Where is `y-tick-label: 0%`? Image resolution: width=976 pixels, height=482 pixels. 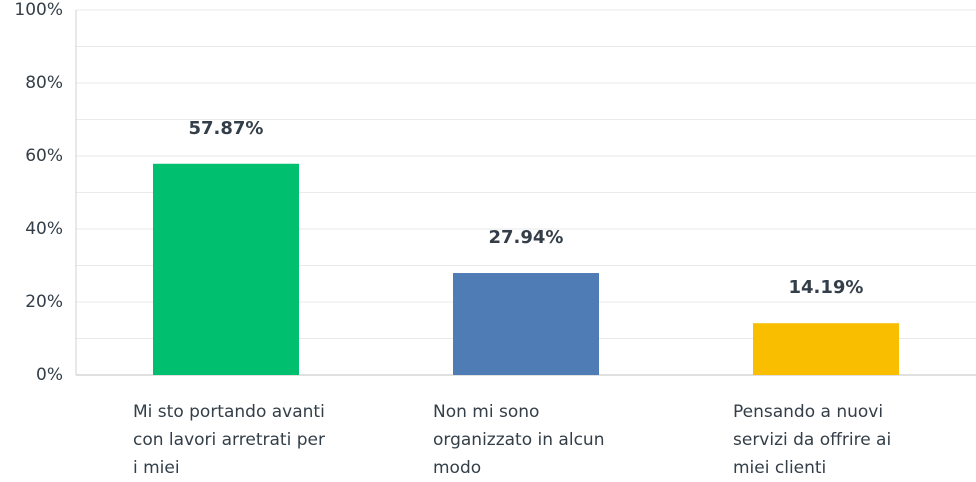 y-tick-label: 0% is located at coordinates (49, 375).